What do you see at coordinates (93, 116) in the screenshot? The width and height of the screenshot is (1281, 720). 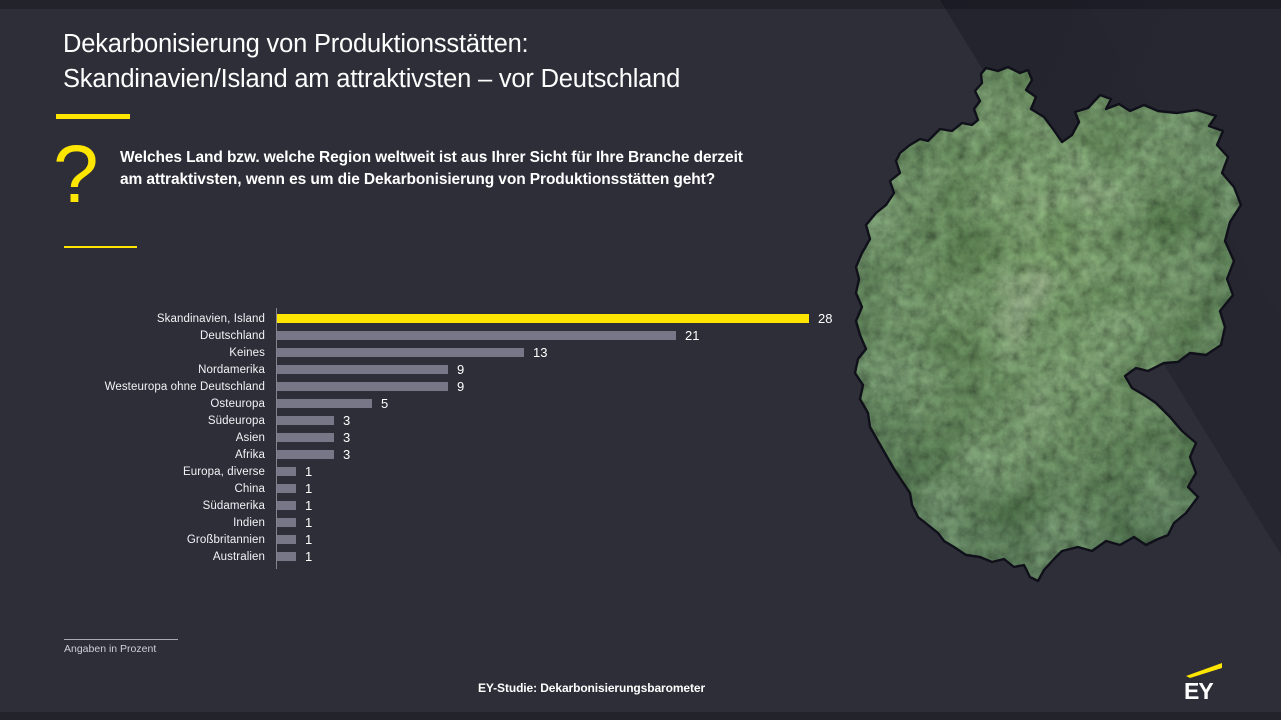 I see `title-underline` at bounding box center [93, 116].